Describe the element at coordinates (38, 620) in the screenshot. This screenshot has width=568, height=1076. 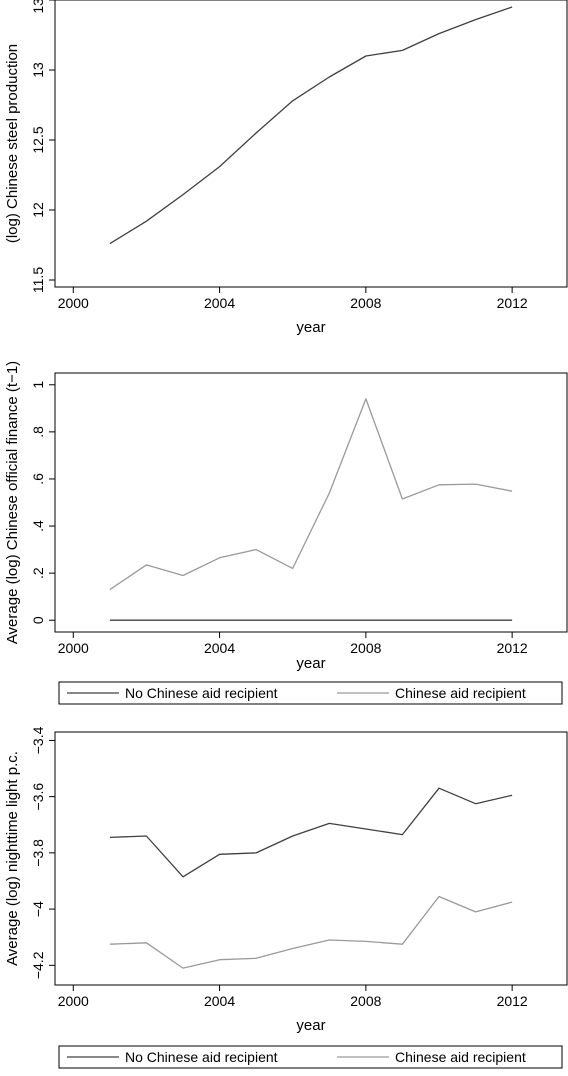
I see `y-tick-label: 0` at that location.